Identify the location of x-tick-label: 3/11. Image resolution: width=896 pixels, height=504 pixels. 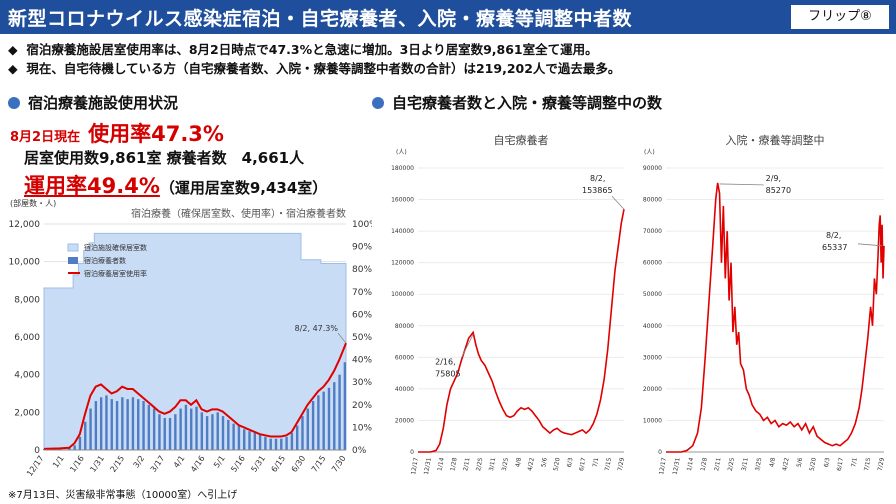
(492, 464).